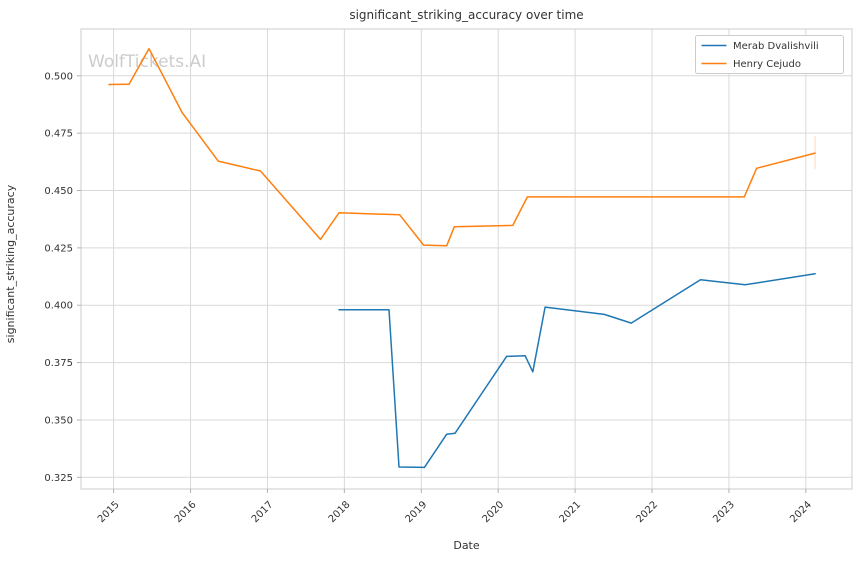  I want to click on watermark-text: WolfTickets.AI, so click(147, 62).